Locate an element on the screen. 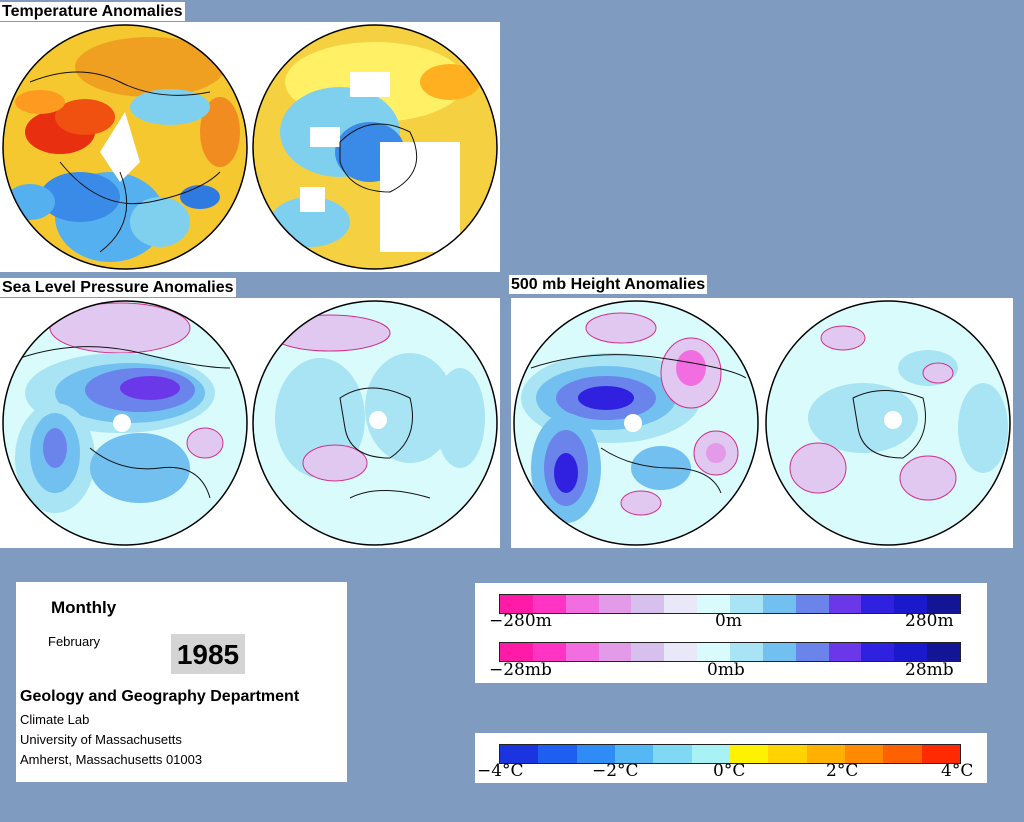  height-anomalies-panel is located at coordinates (762, 423).